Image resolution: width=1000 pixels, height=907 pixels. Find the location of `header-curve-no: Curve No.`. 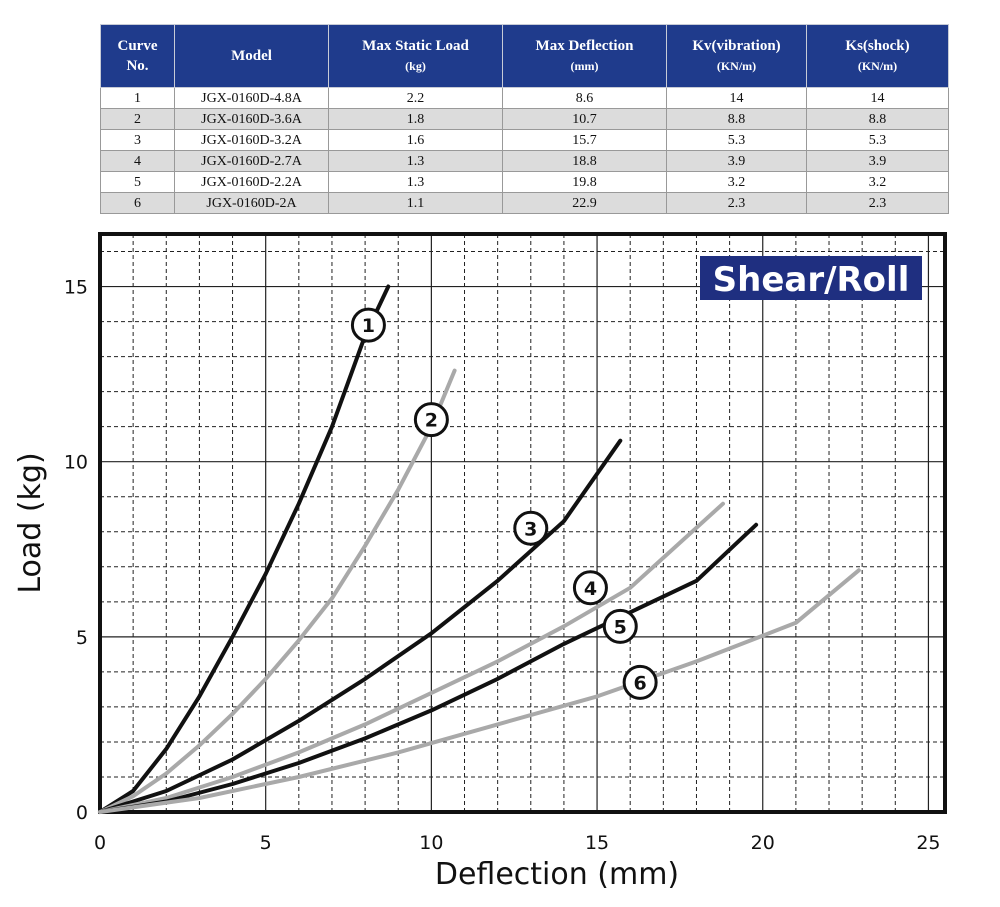

header-curve-no: Curve No. is located at coordinates (137, 56).